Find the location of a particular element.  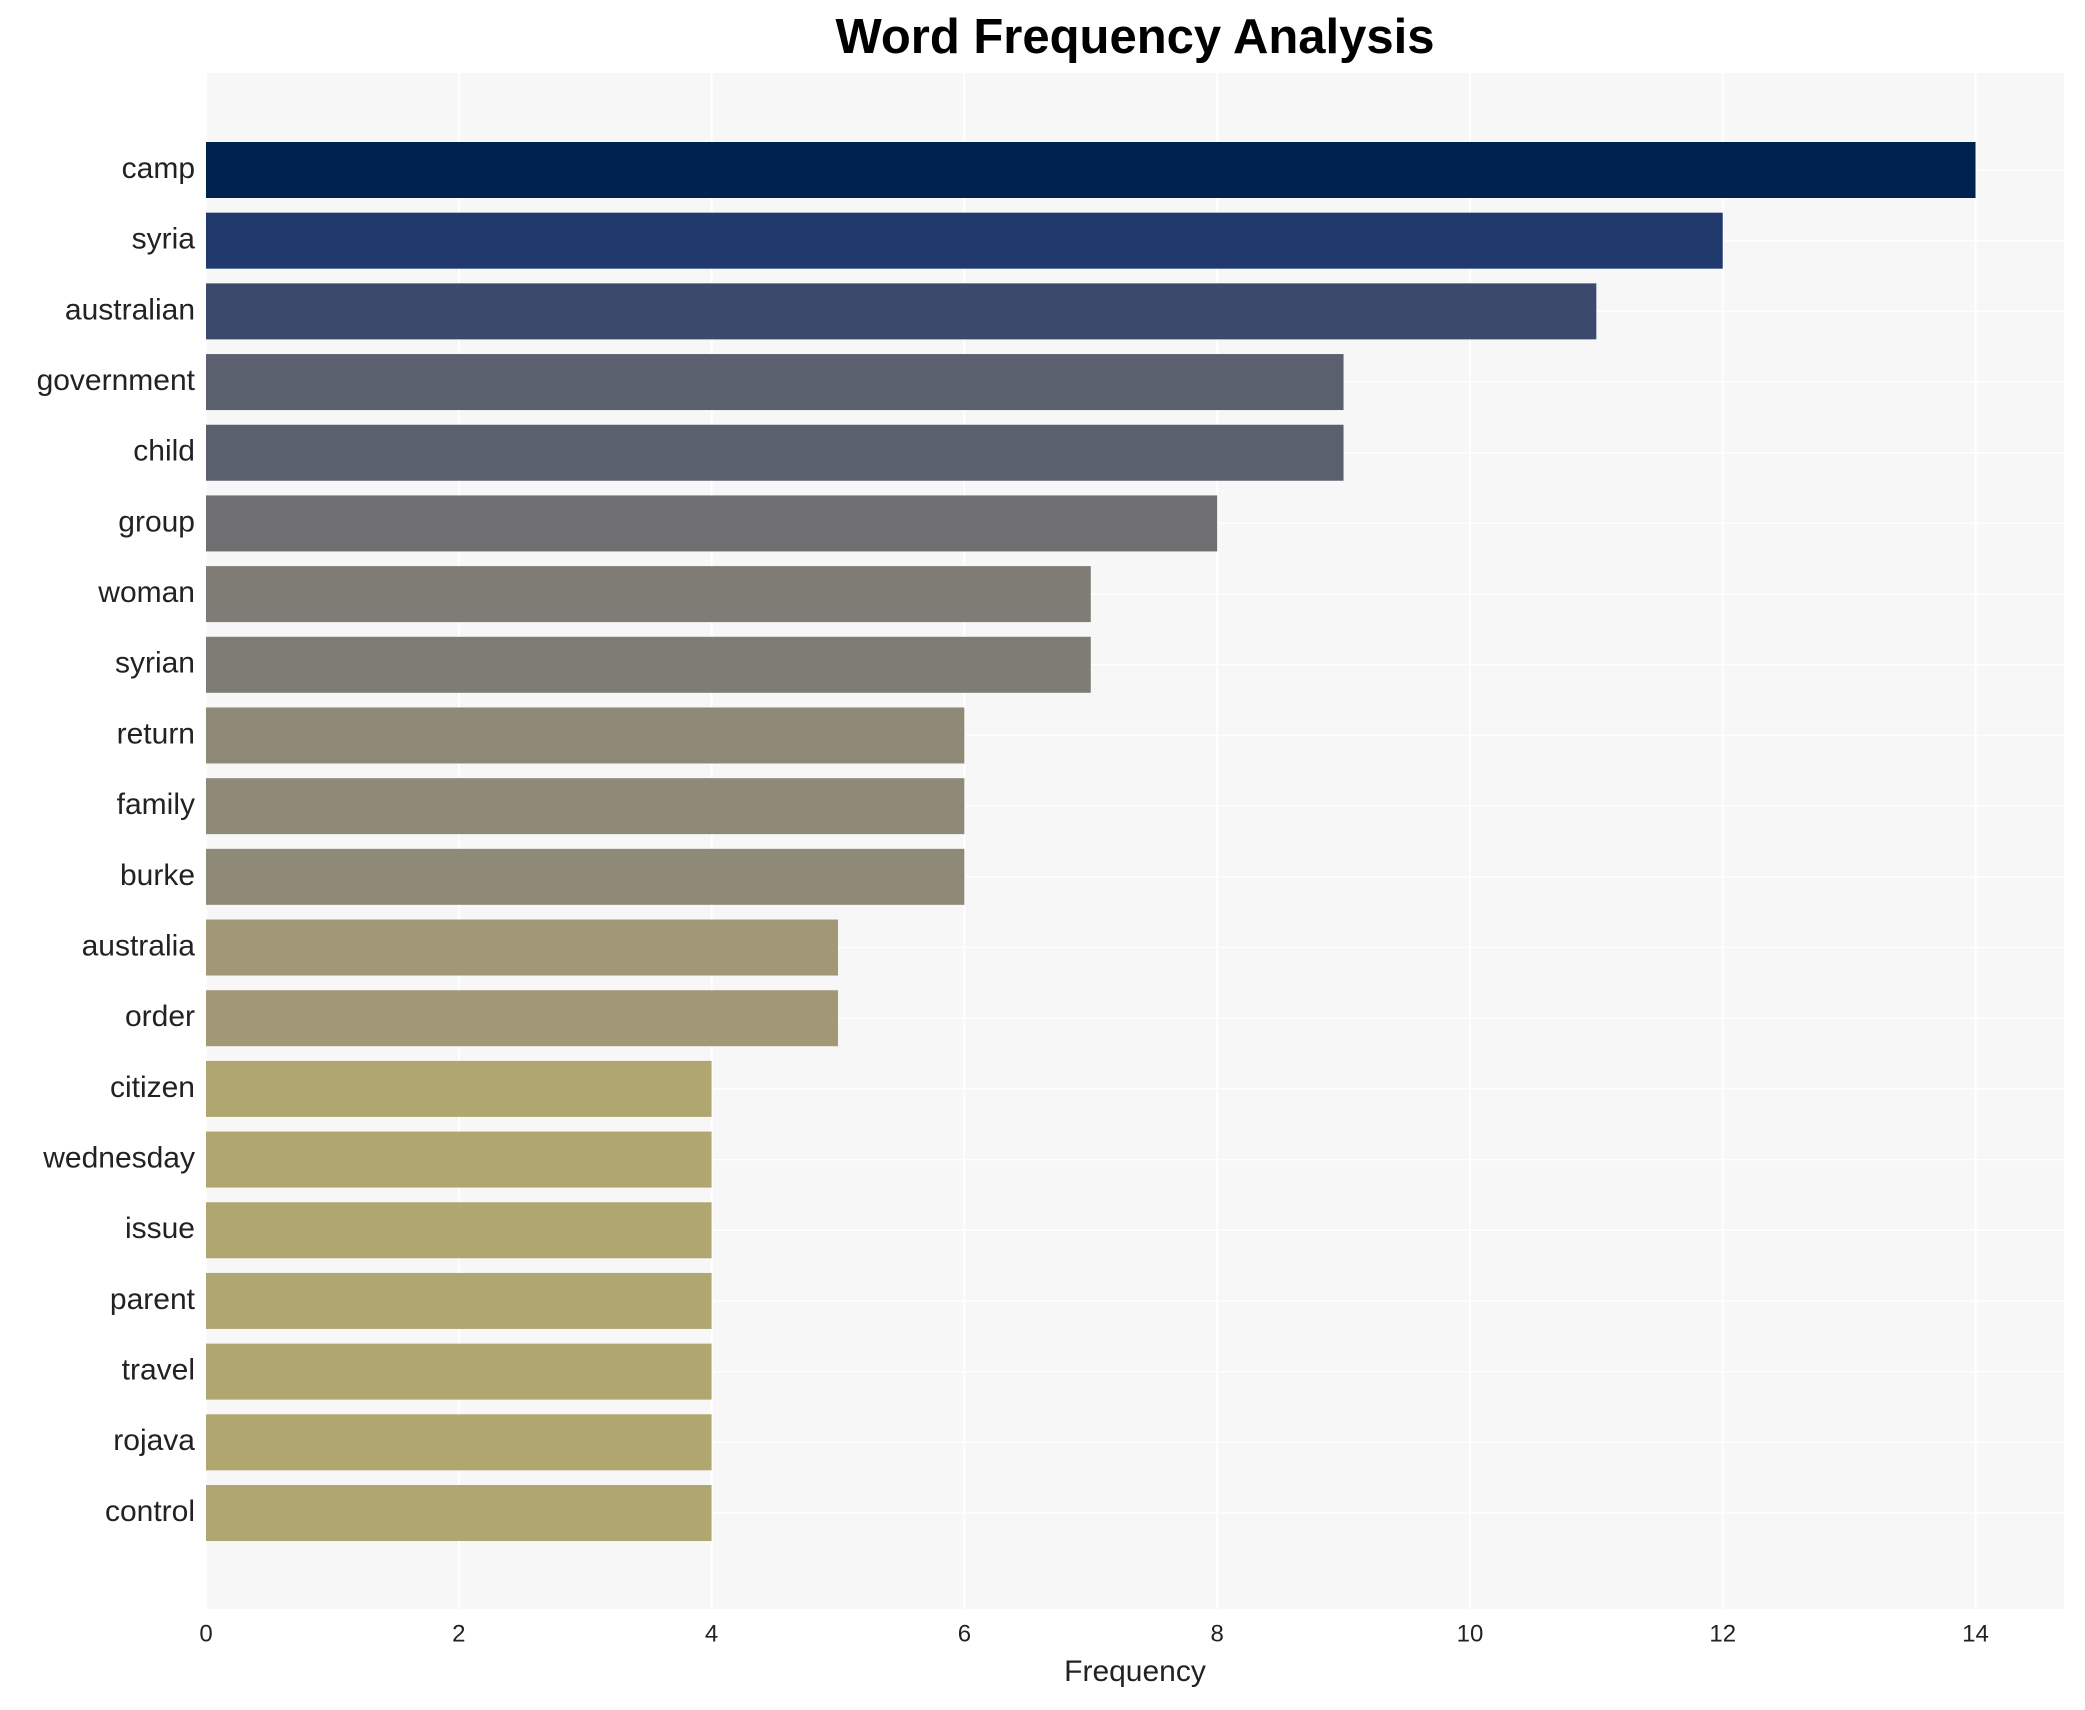

x-tick-label: 8 is located at coordinates (1216, 1633).